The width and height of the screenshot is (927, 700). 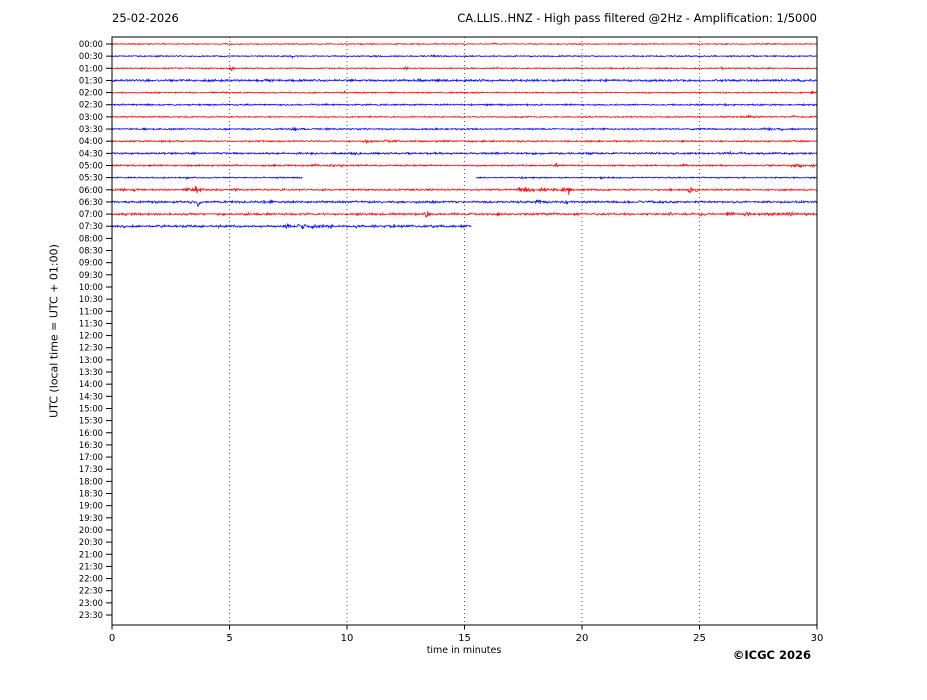 What do you see at coordinates (91, 566) in the screenshot?
I see `y-tick-label-21-30: 21:30` at bounding box center [91, 566].